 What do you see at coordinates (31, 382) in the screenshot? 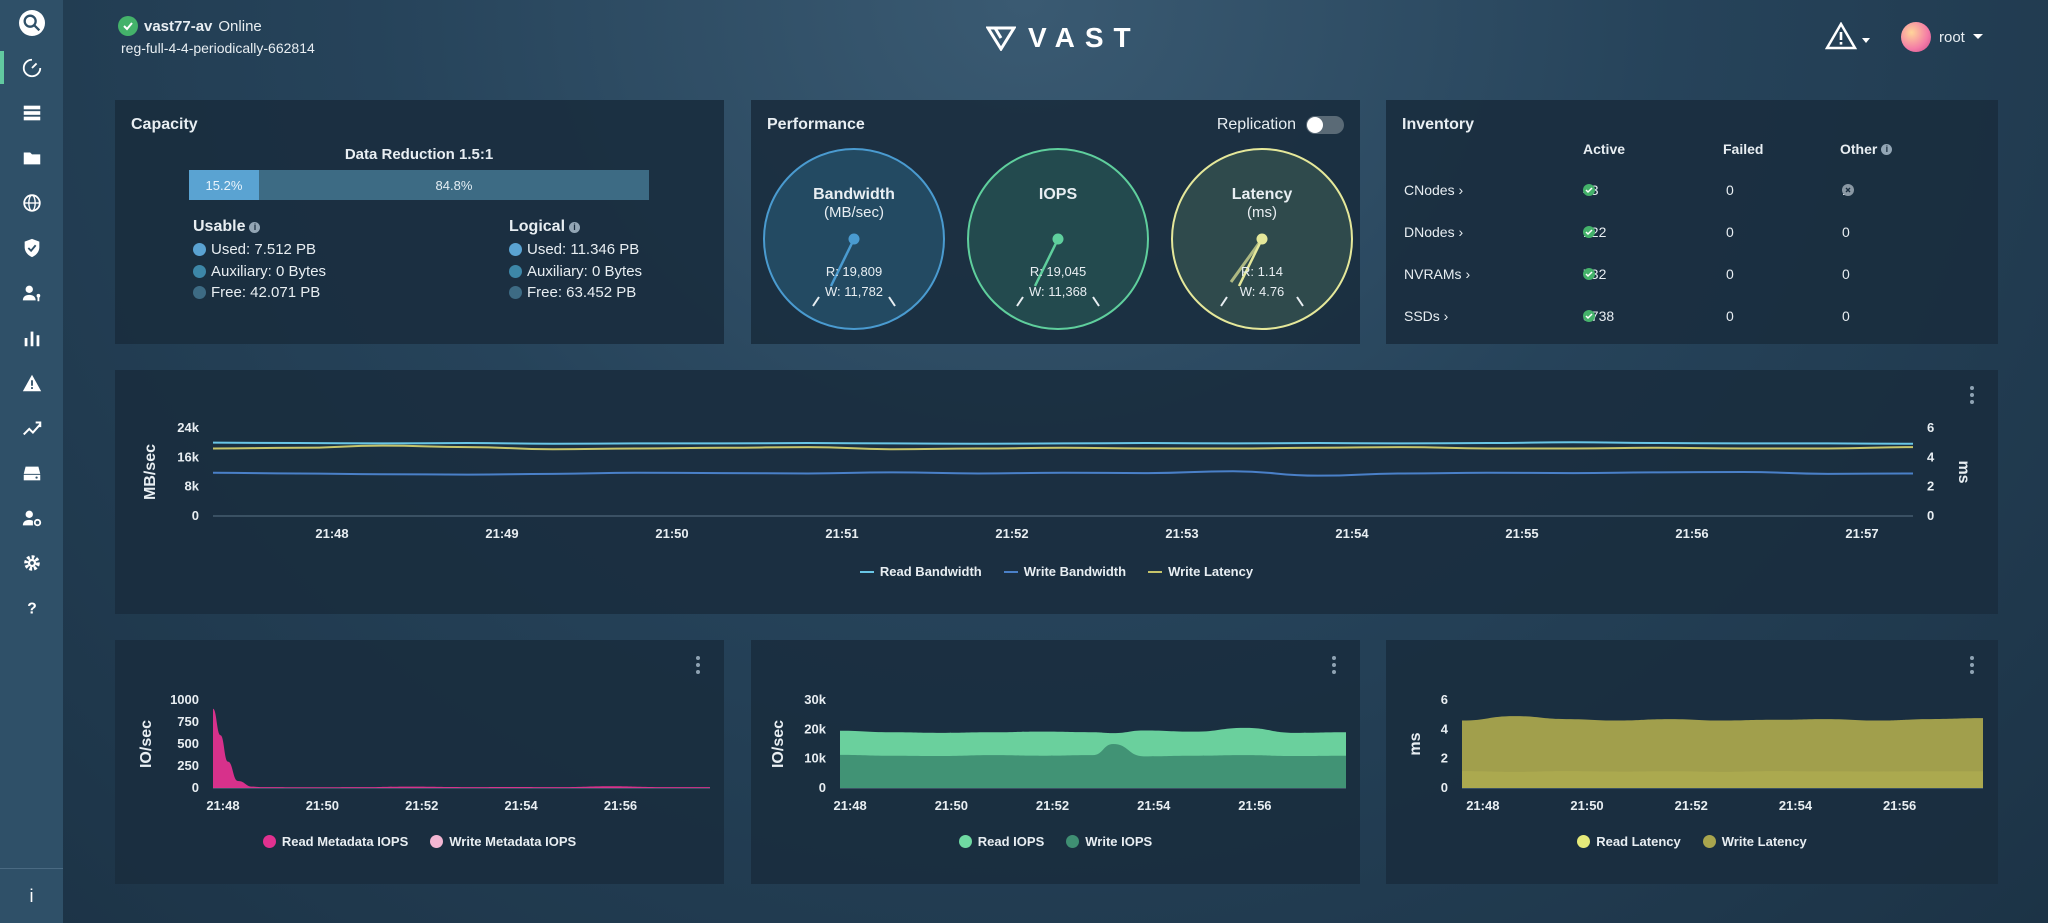
I see `sidebar-item-alerts` at bounding box center [31, 382].